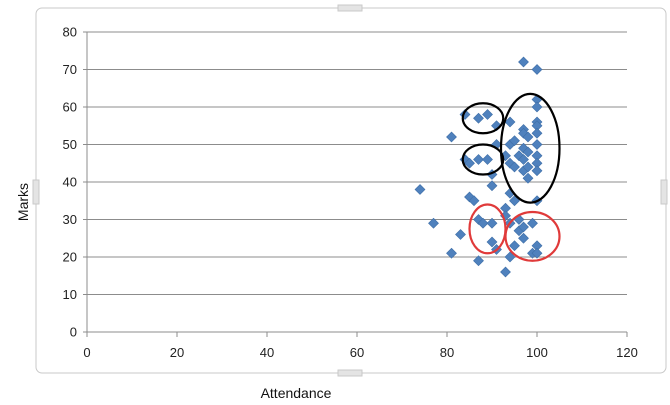 The width and height of the screenshot is (670, 405). I want to click on x-tick-label: 60, so click(357, 352).